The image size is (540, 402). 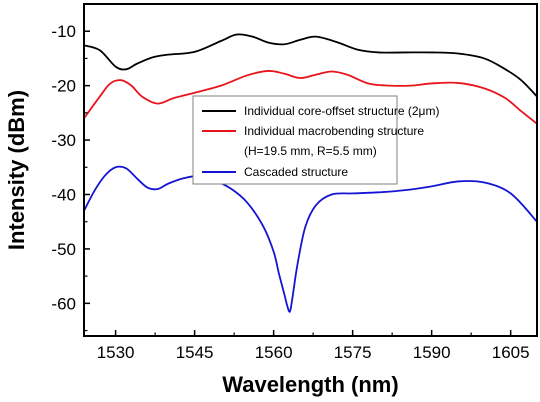 I want to click on x-tick-label: 1575, so click(x=353, y=352).